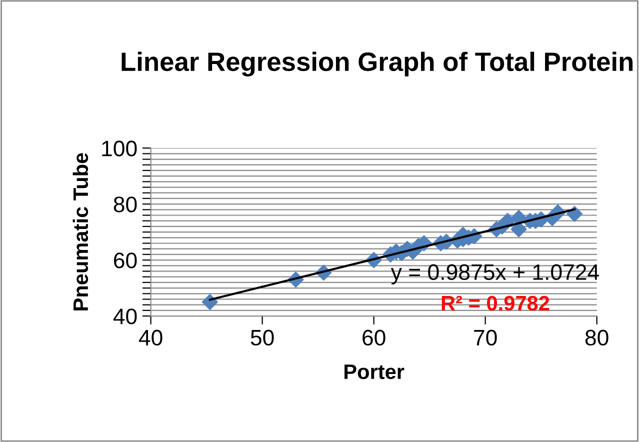 This screenshot has width=639, height=442. Describe the element at coordinates (485, 338) in the screenshot. I see `x-tick-label: 70` at that location.